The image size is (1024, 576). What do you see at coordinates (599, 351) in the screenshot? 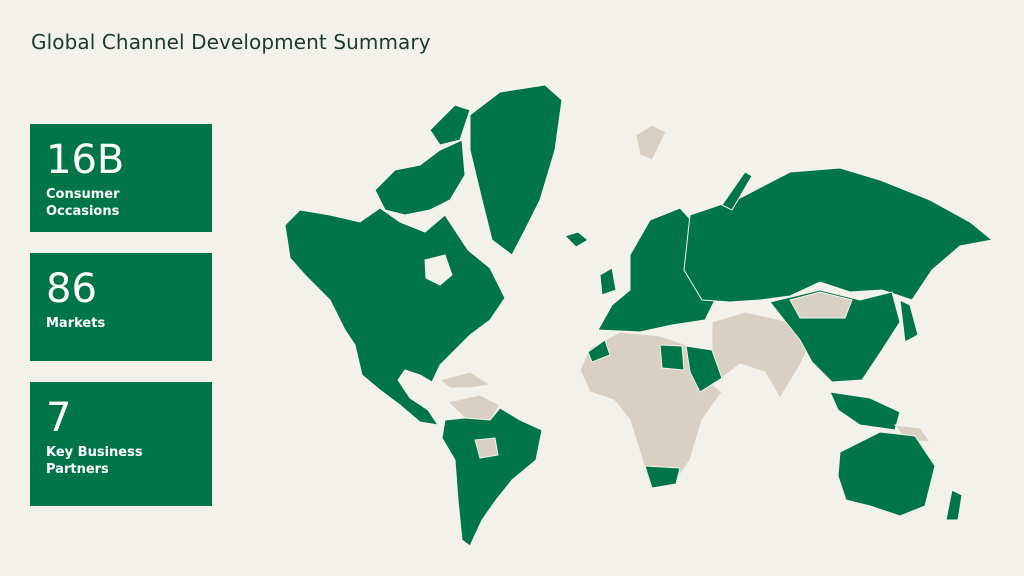
I see `morocco` at bounding box center [599, 351].